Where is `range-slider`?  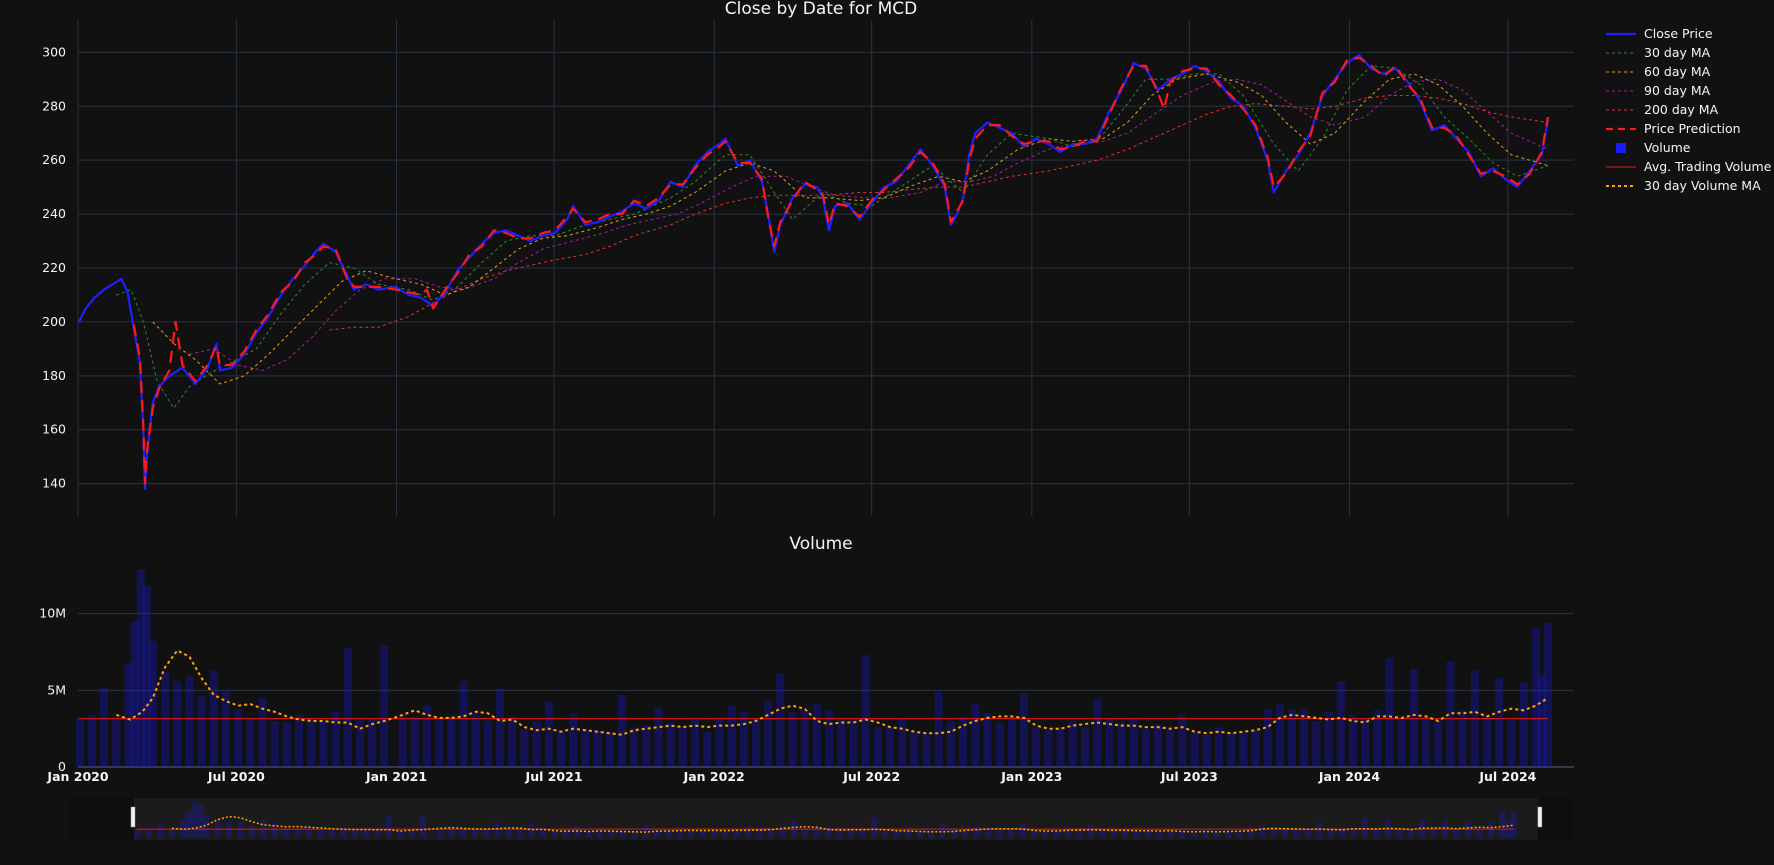
range-slider is located at coordinates (821, 819).